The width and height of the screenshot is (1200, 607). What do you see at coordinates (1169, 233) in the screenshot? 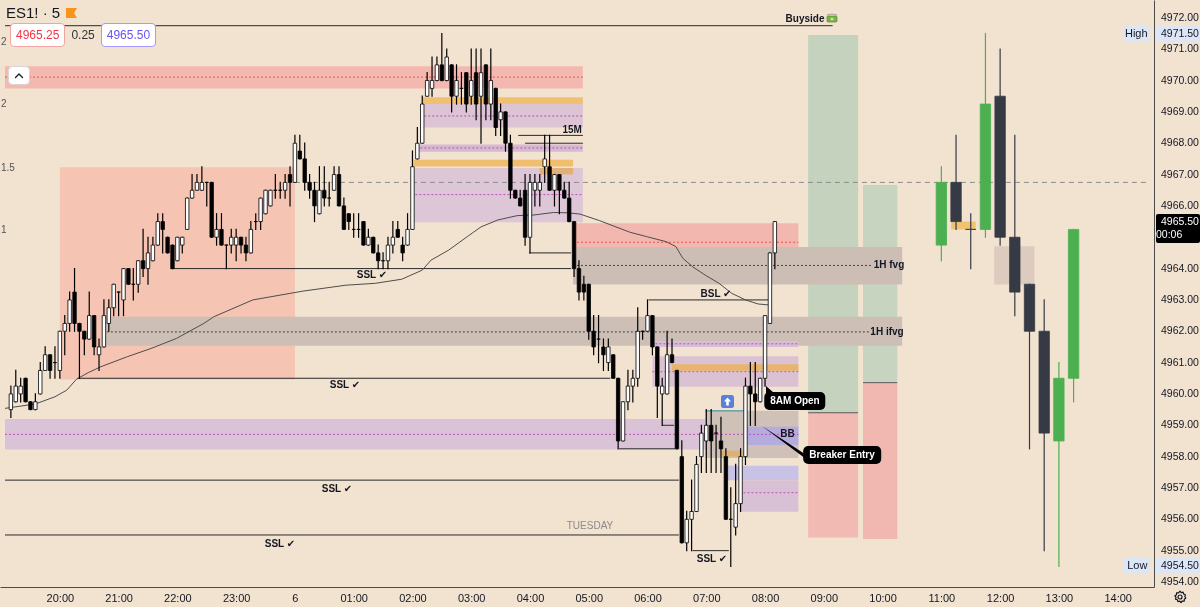
I see `text: 00:06` at bounding box center [1169, 233].